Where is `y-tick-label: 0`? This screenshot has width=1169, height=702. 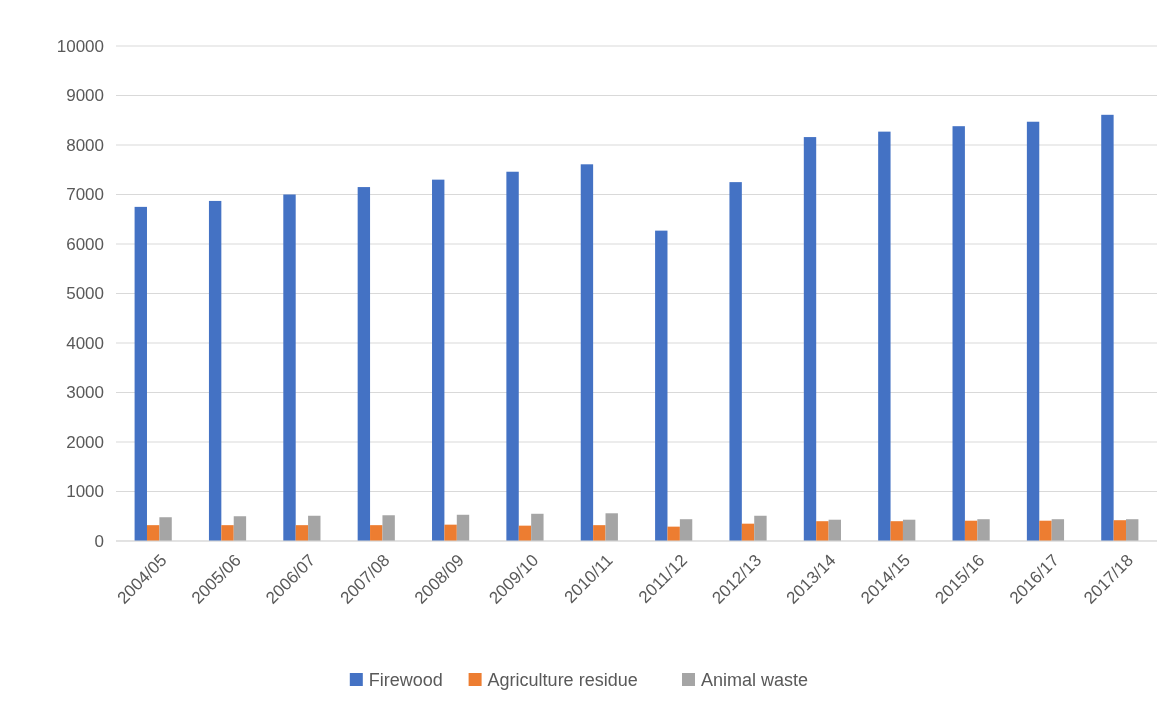
y-tick-label: 0 is located at coordinates (99, 541).